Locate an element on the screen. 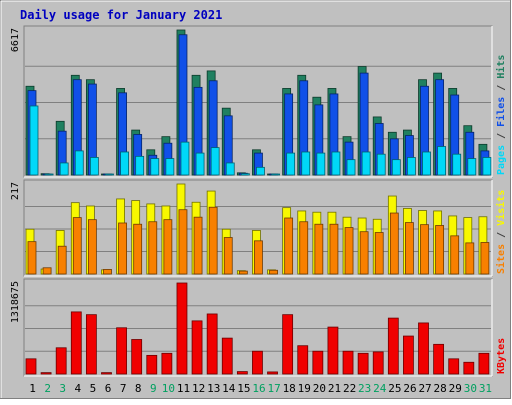  x-tick-label-day-9: 9 is located at coordinates (153, 388).